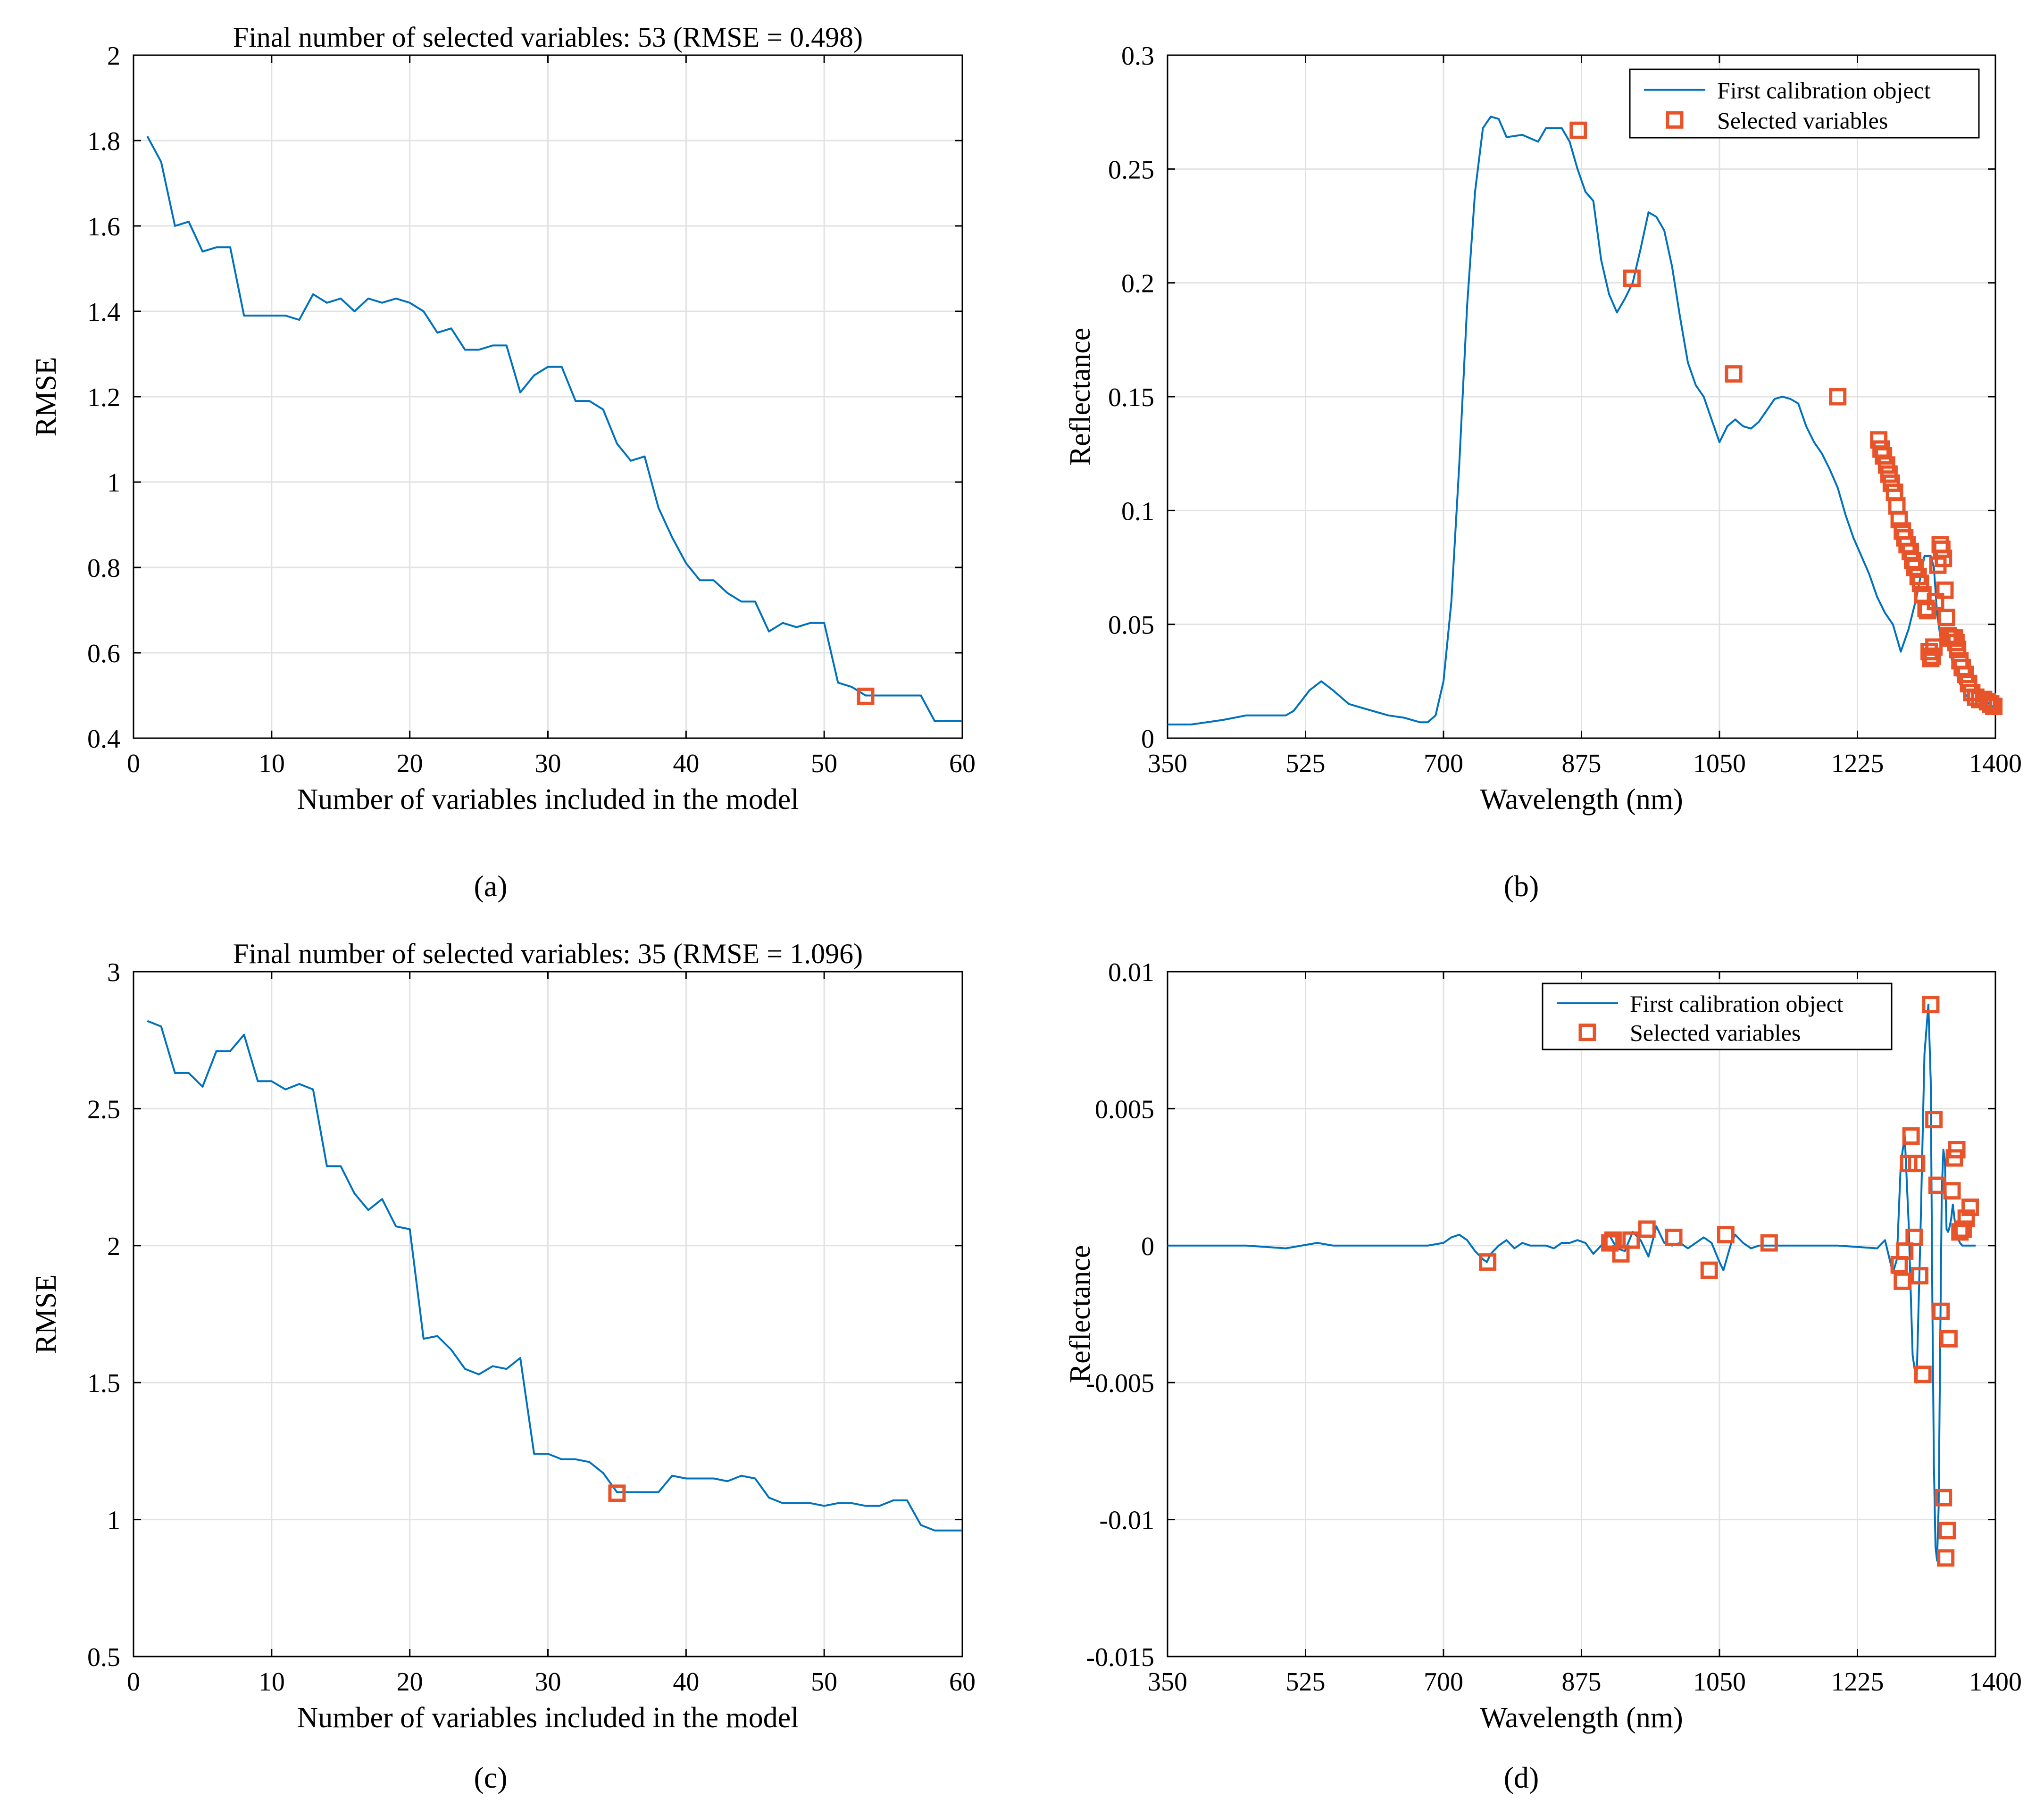  What do you see at coordinates (410, 1682) in the screenshot?
I see `x-tick-label: 20` at bounding box center [410, 1682].